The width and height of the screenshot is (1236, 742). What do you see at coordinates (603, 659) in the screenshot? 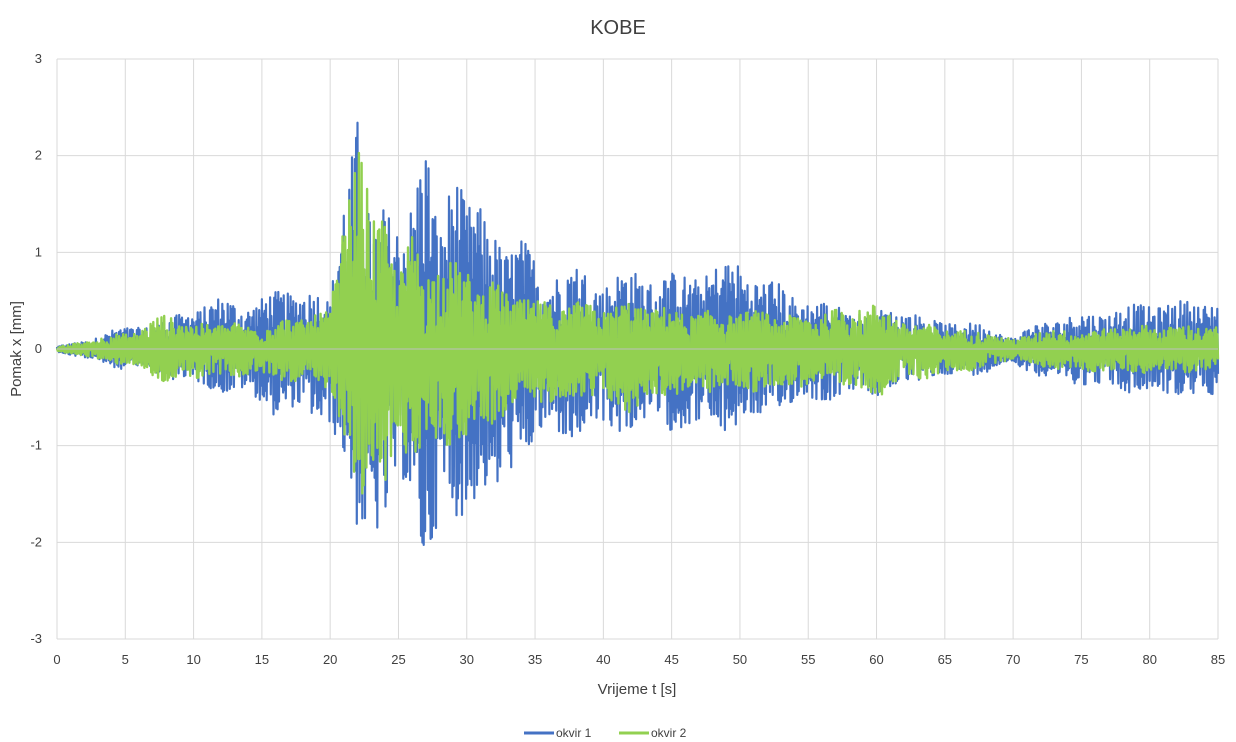
I see `x-tick-label: 40` at bounding box center [603, 659].